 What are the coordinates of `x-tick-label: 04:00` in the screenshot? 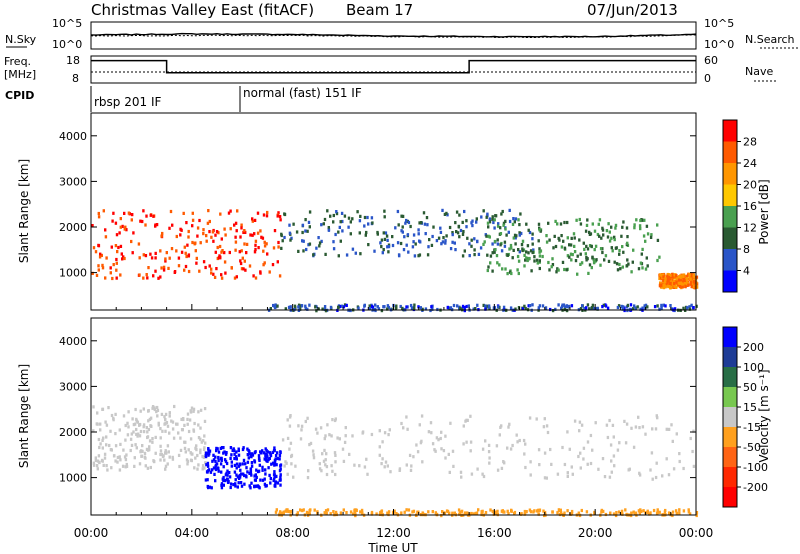 It's located at (192, 533).